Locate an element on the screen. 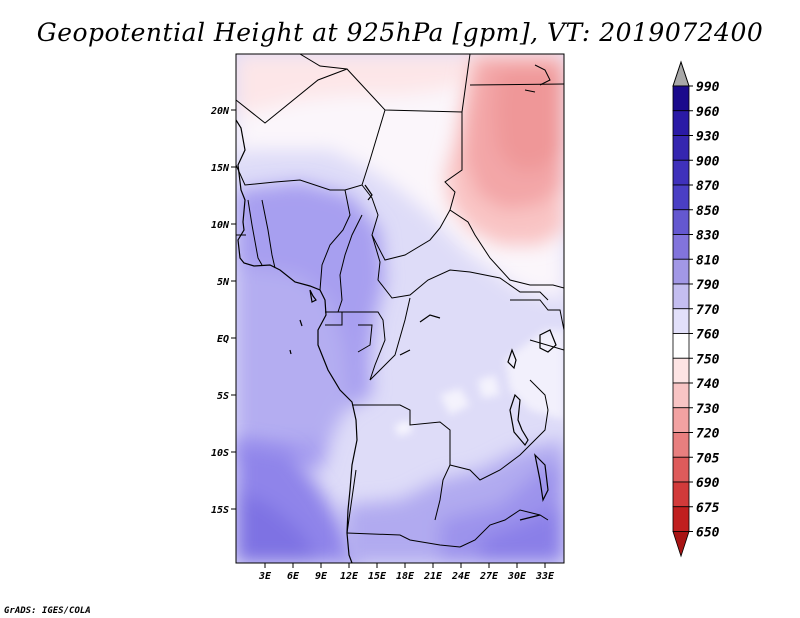 The width and height of the screenshot is (800, 618). colorbar-label: 790 is located at coordinates (708, 285).